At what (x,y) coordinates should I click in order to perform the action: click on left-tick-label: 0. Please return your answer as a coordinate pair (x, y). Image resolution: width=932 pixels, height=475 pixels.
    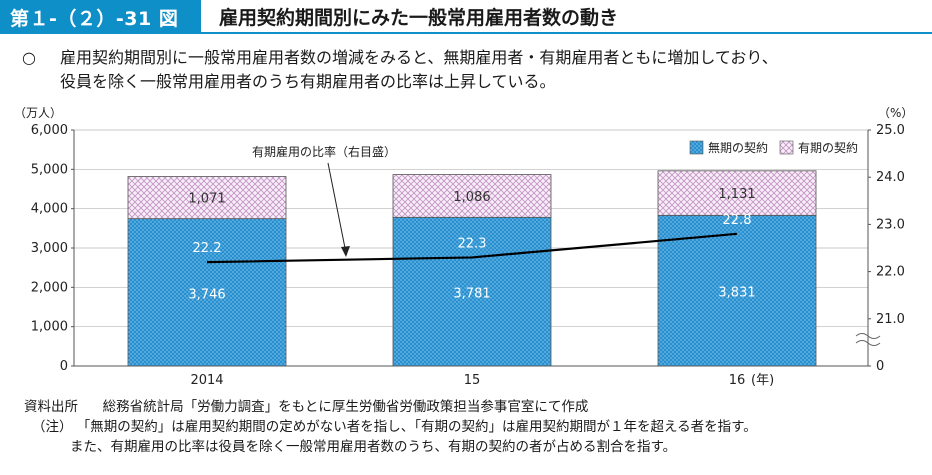
    Looking at the image, I should click on (64, 366).